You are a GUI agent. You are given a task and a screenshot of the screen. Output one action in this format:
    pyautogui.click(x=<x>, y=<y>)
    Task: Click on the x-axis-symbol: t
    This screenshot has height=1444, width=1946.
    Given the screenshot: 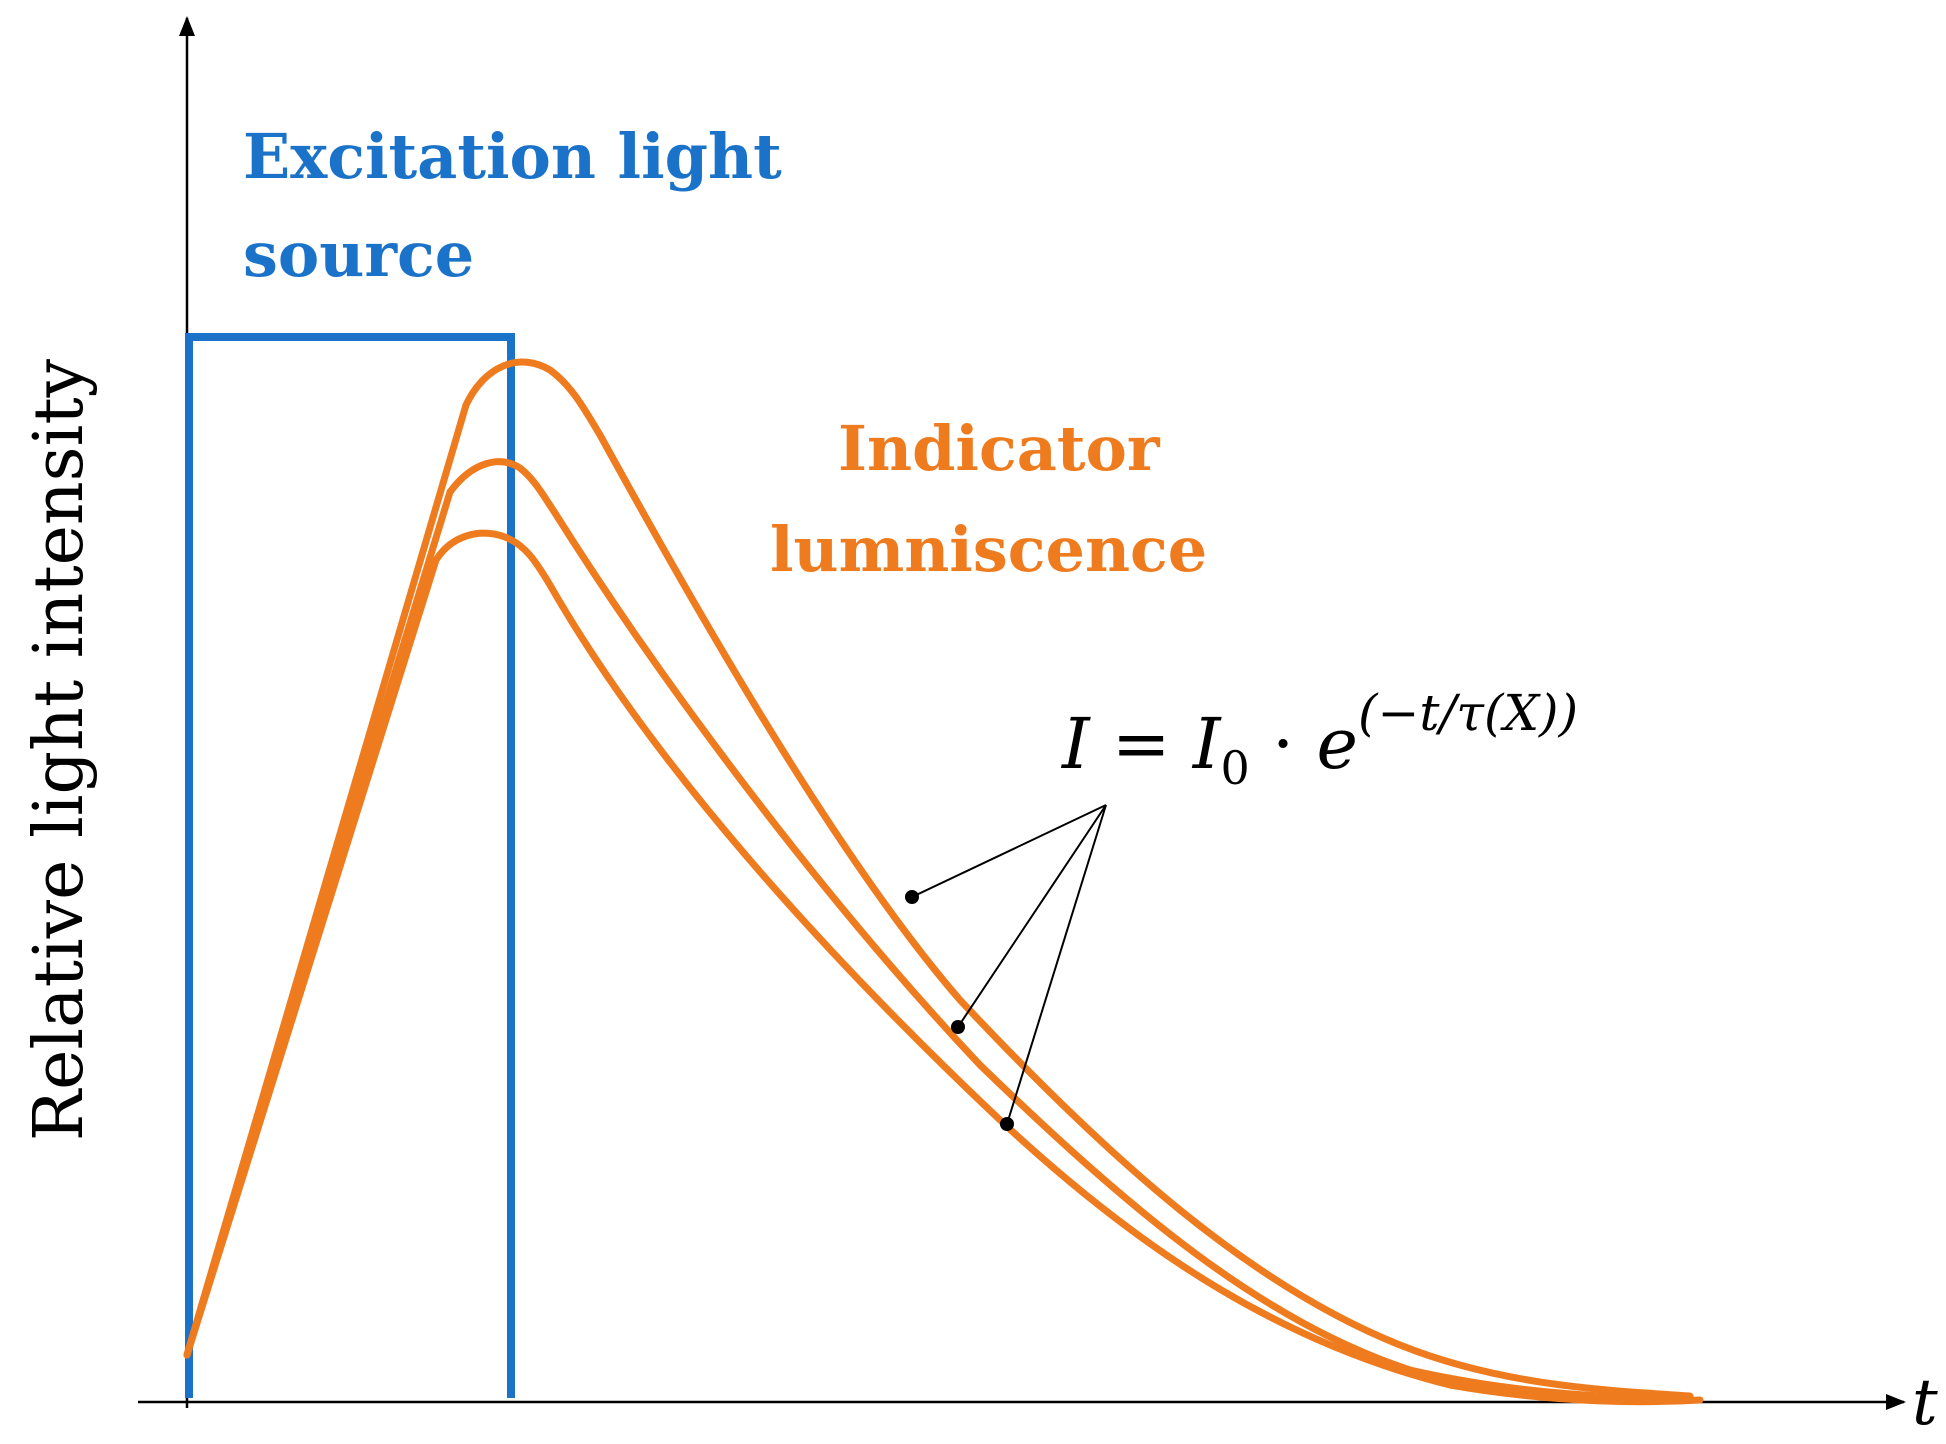 What is the action you would take?
    pyautogui.click(x=1925, y=1403)
    